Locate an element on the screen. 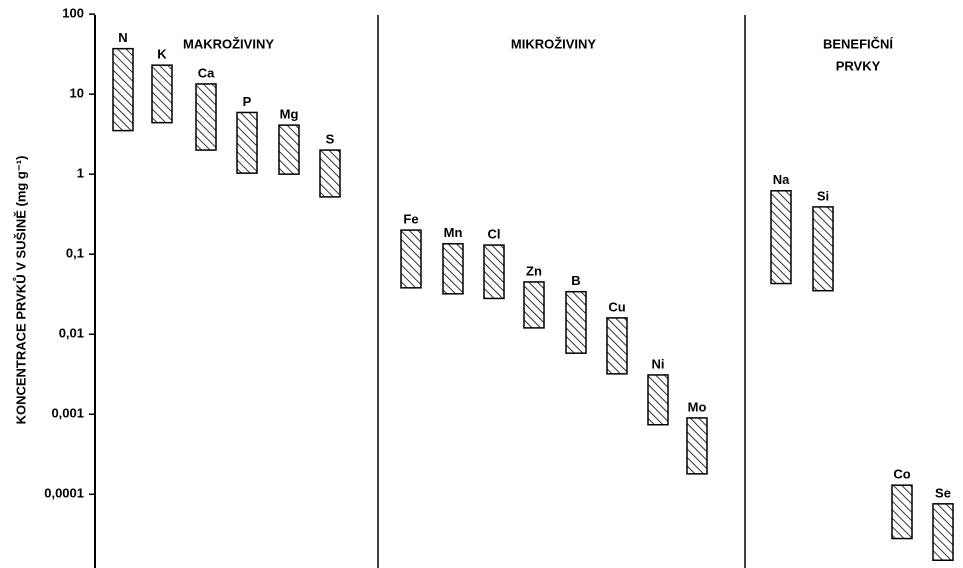  bar-label: B is located at coordinates (575, 280).